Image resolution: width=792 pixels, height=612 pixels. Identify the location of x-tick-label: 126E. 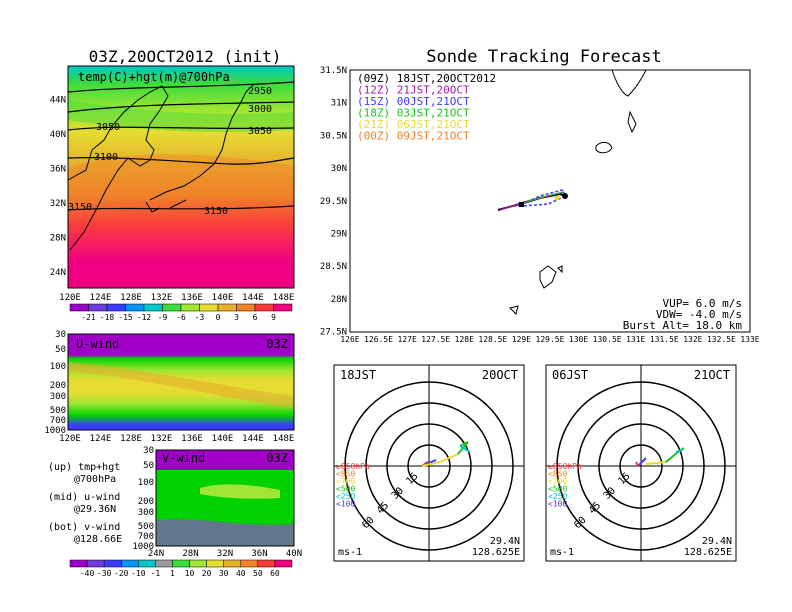
(349, 339).